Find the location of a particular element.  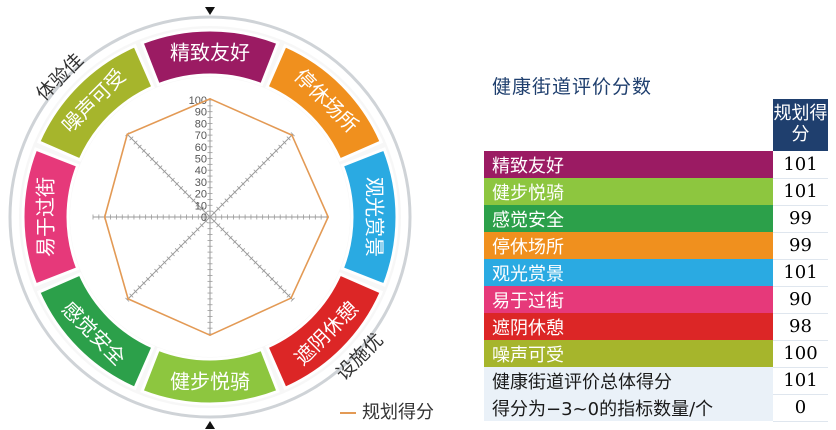

score-row: 精致友好 101 is located at coordinates (656, 165).